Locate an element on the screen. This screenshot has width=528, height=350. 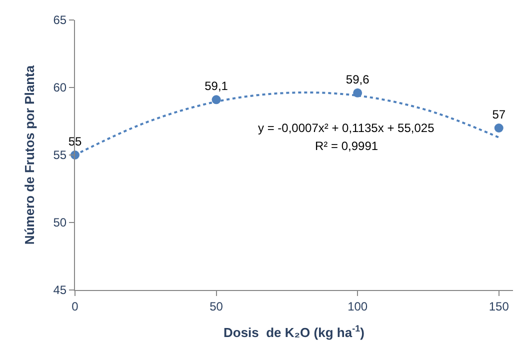
data-label: 55 is located at coordinates (75, 141).